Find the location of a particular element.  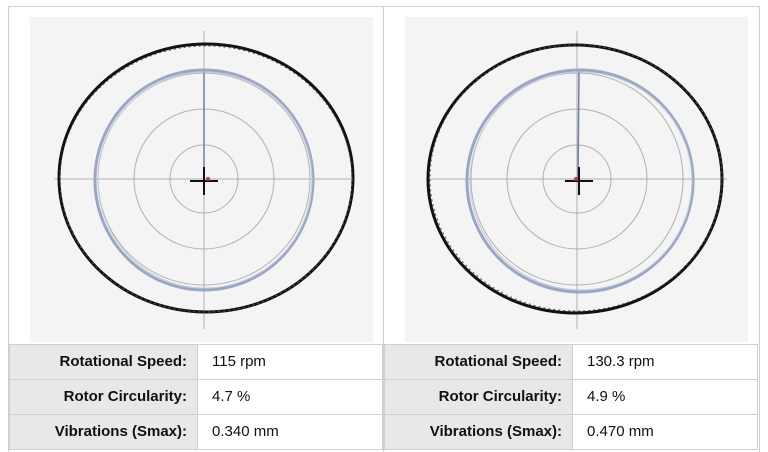

stat-row-rotor-circularity: Rotor Circularity: 4.7 % is located at coordinates (196, 397).